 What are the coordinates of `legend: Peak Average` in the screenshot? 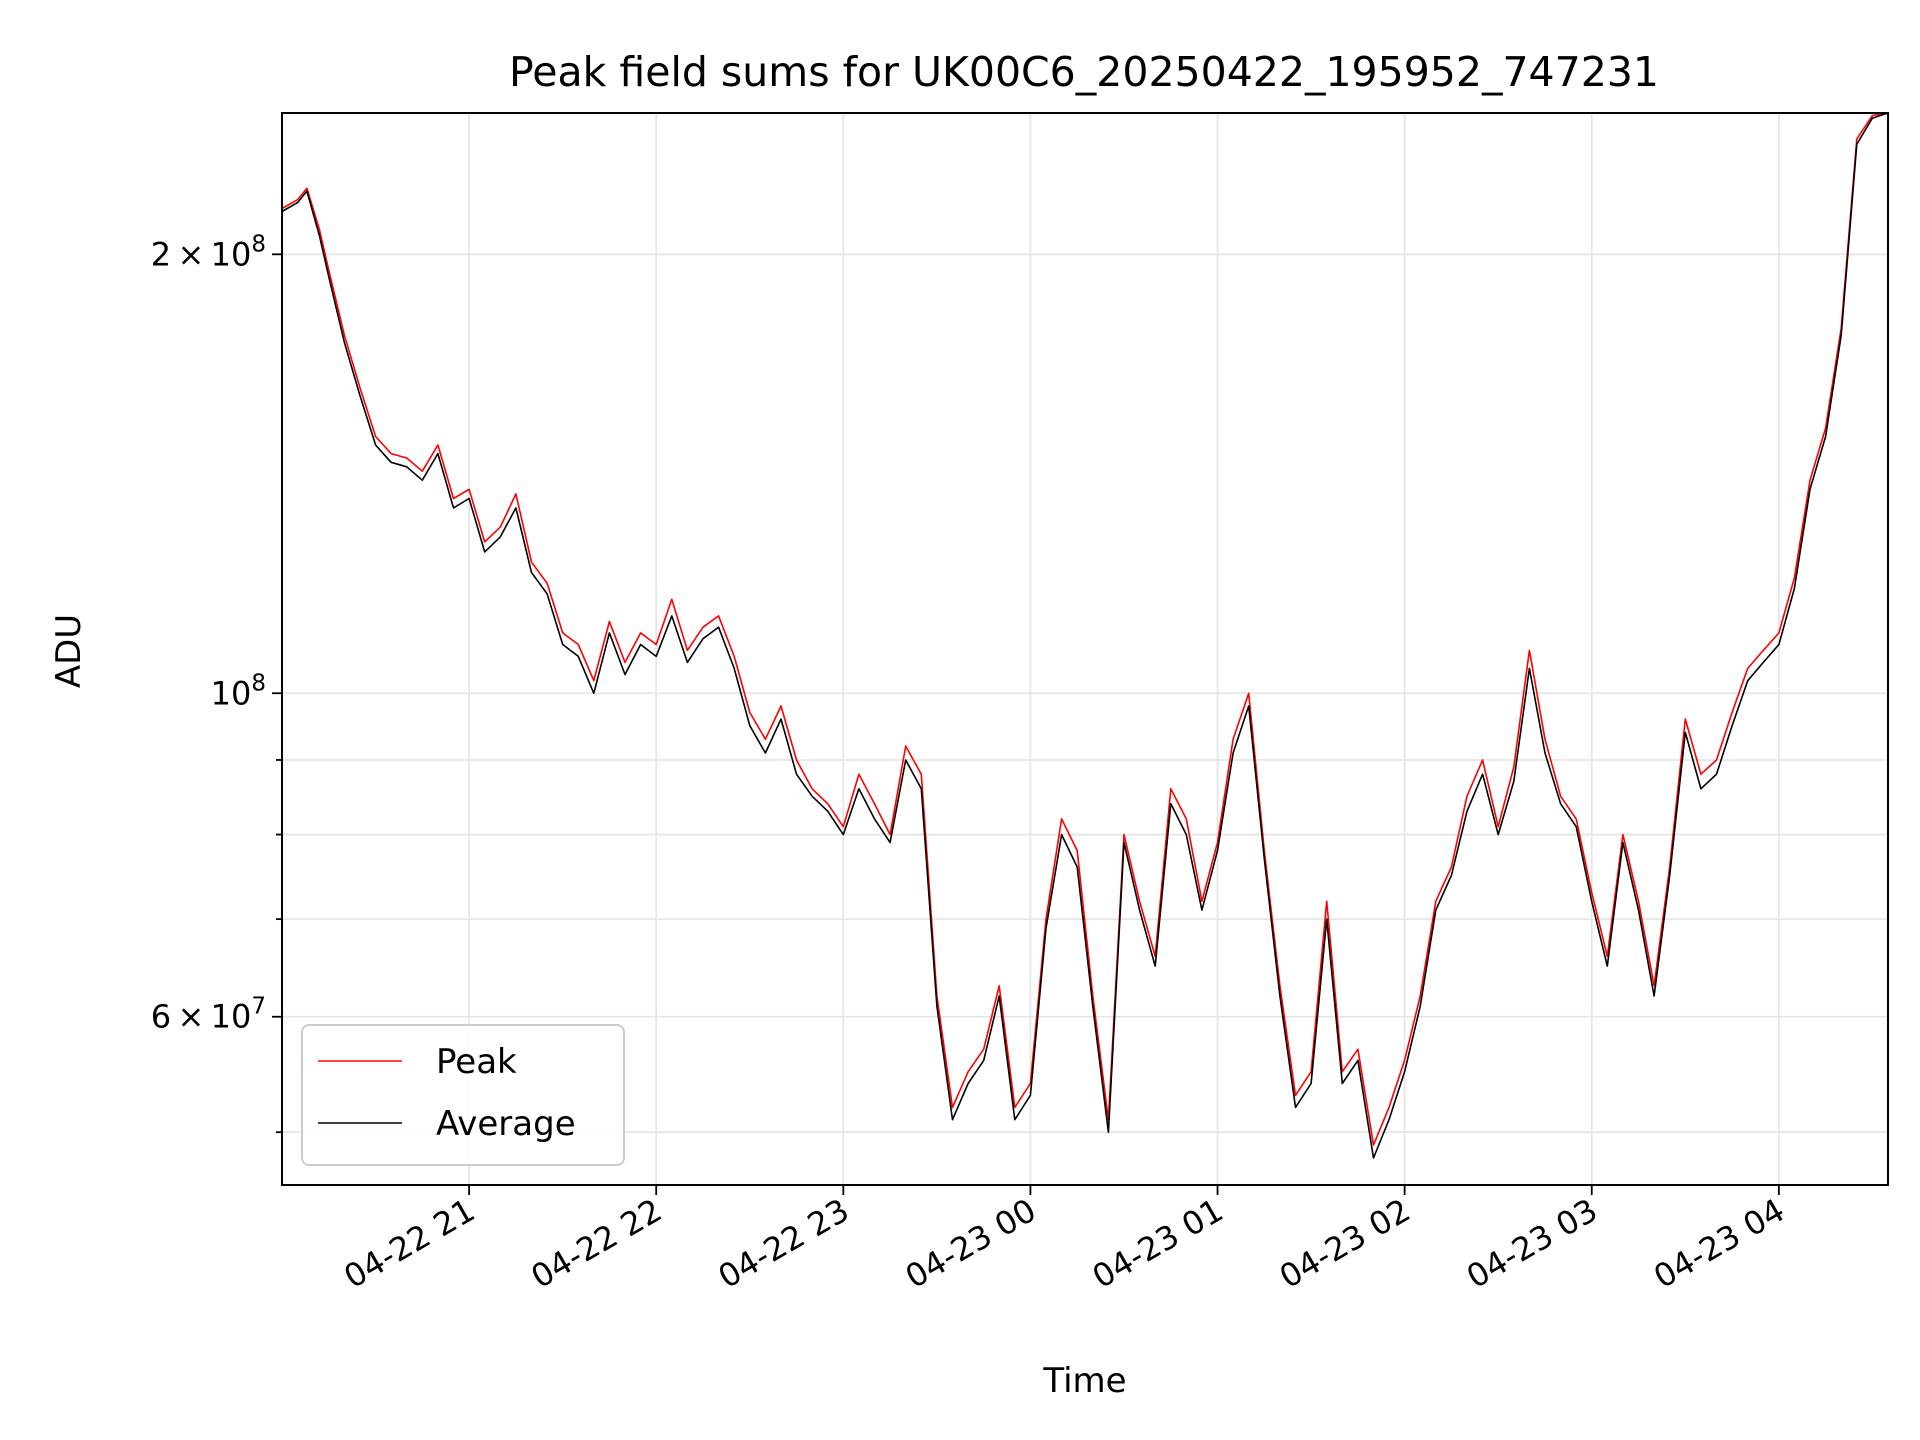 It's located at (463, 1095).